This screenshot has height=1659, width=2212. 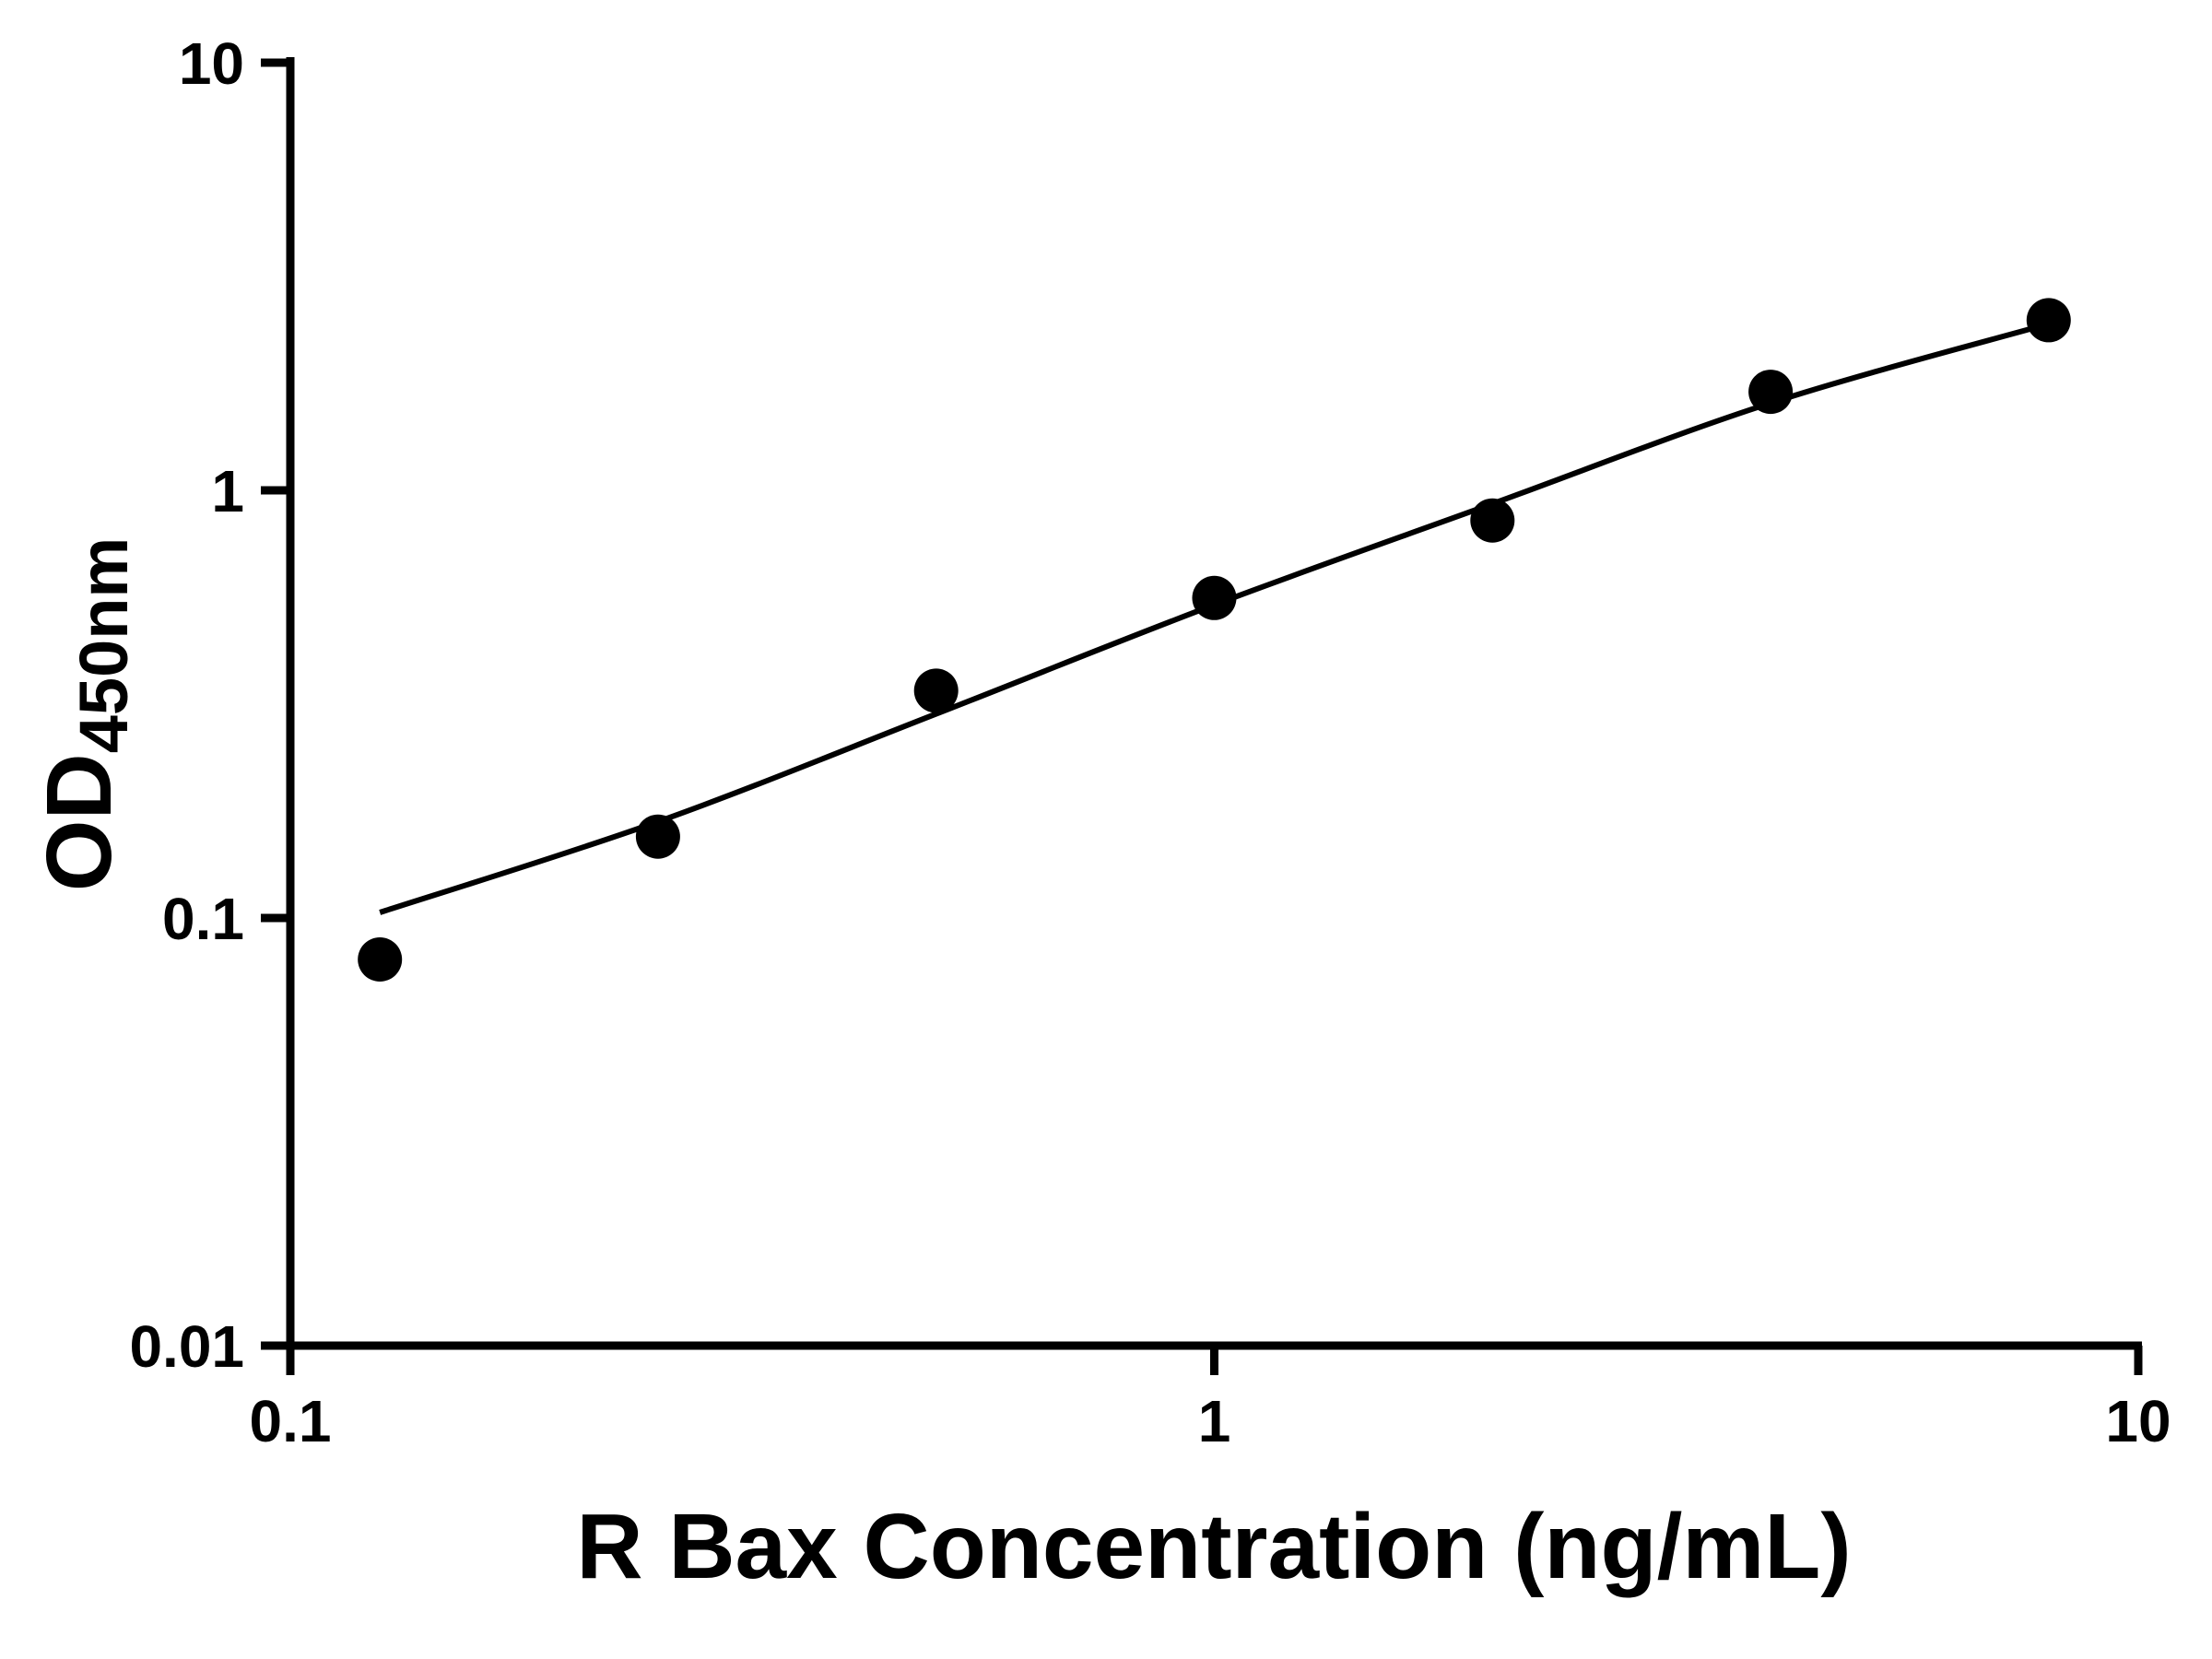 I want to click on y-axis-title-main: OD, so click(x=79, y=822).